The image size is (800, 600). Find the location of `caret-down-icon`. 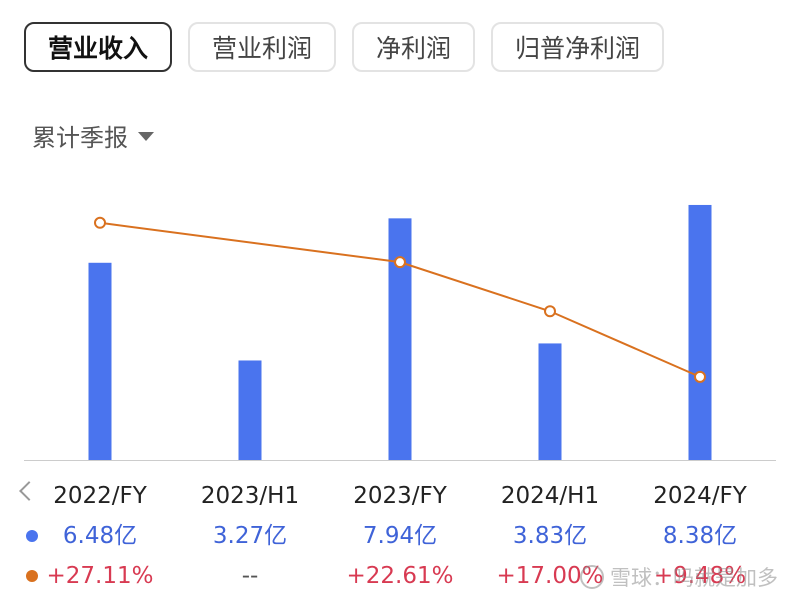

caret-down-icon is located at coordinates (146, 136).